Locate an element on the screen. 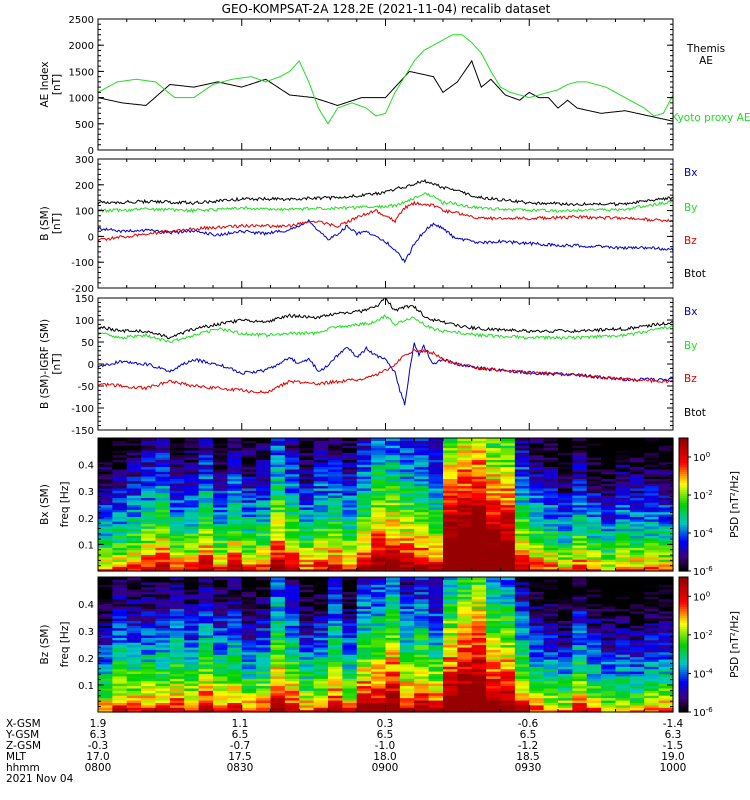  y-tick-label: -50 is located at coordinates (86, 387).